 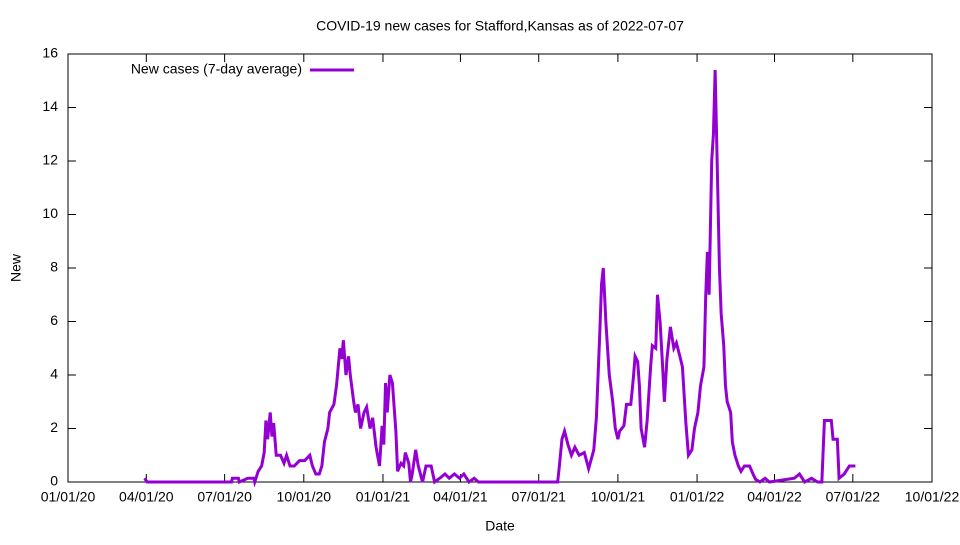 I want to click on y-tick-label: 12, so click(x=50, y=160).